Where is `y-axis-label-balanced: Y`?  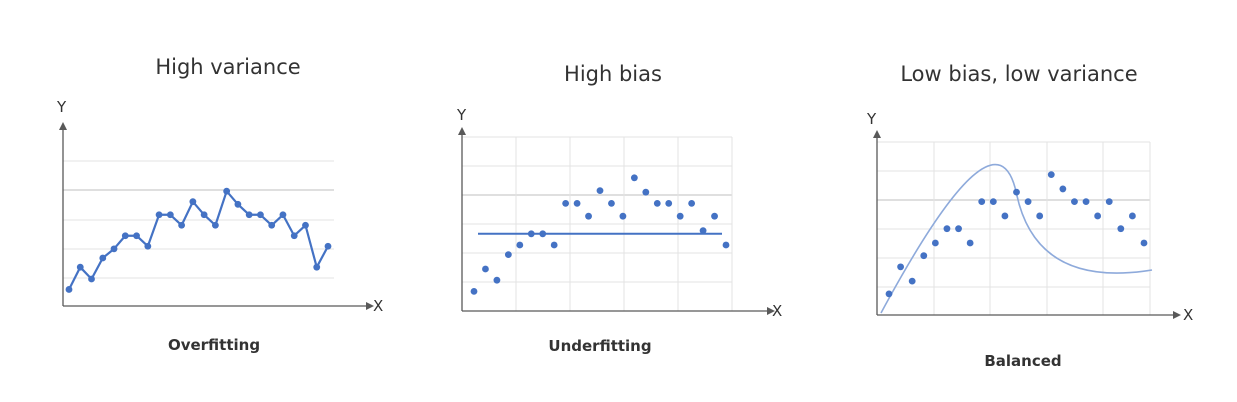
y-axis-label-balanced: Y is located at coordinates (872, 119).